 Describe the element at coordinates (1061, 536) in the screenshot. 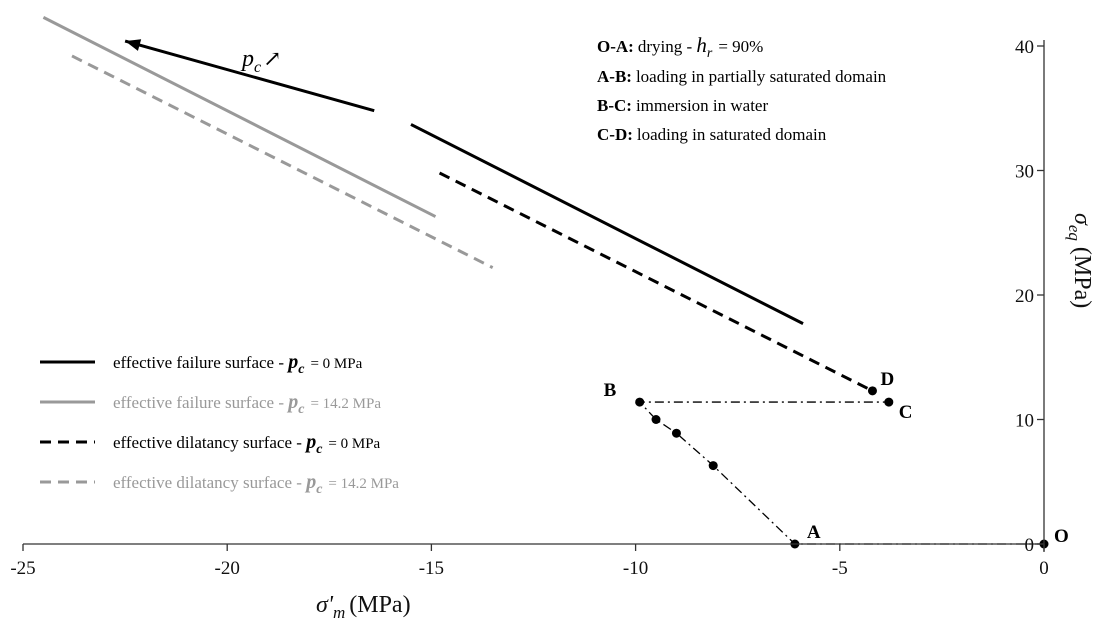

I see `point-label-o: O` at that location.